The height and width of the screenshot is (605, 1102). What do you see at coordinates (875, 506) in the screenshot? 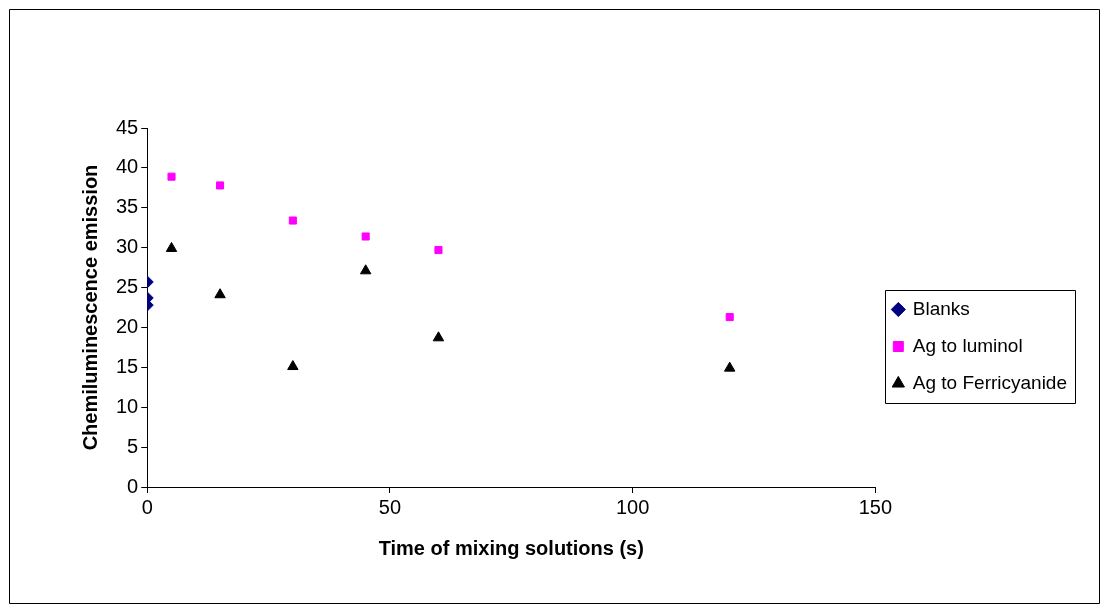
I see `x-tick-label: 150` at bounding box center [875, 506].